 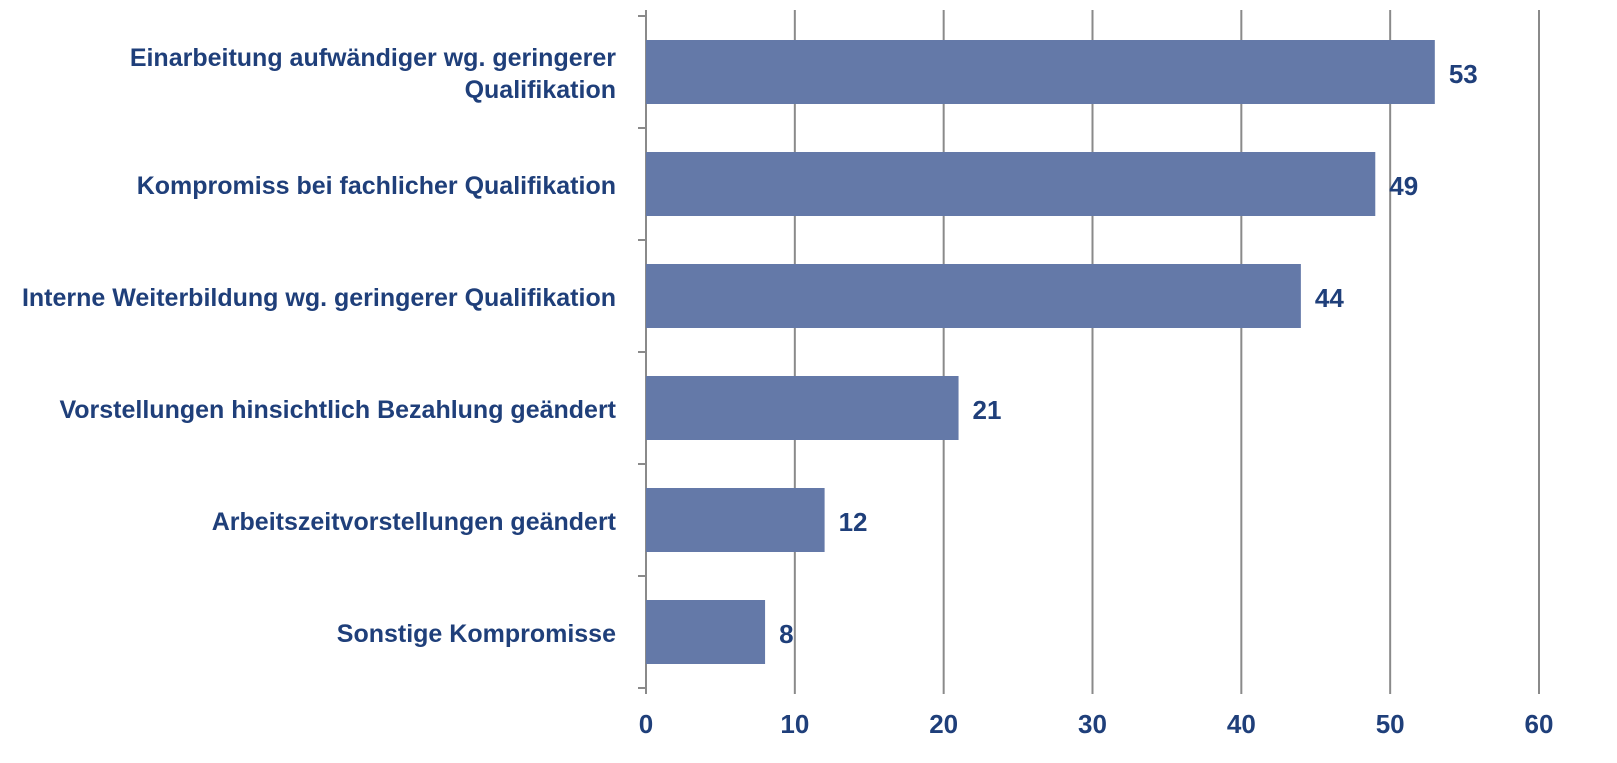 I want to click on data-label: 44, so click(x=1329, y=298).